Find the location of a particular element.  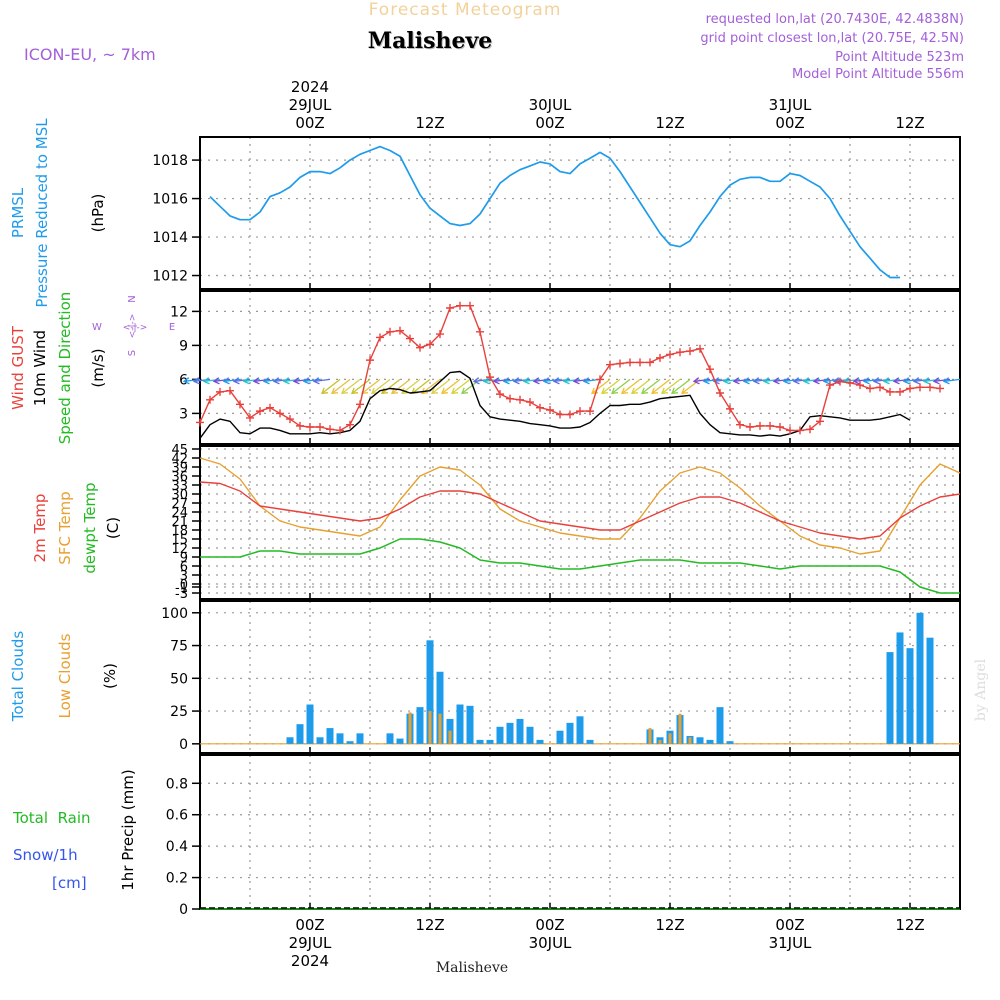

y-tick-label: 39 is located at coordinates (179, 468).